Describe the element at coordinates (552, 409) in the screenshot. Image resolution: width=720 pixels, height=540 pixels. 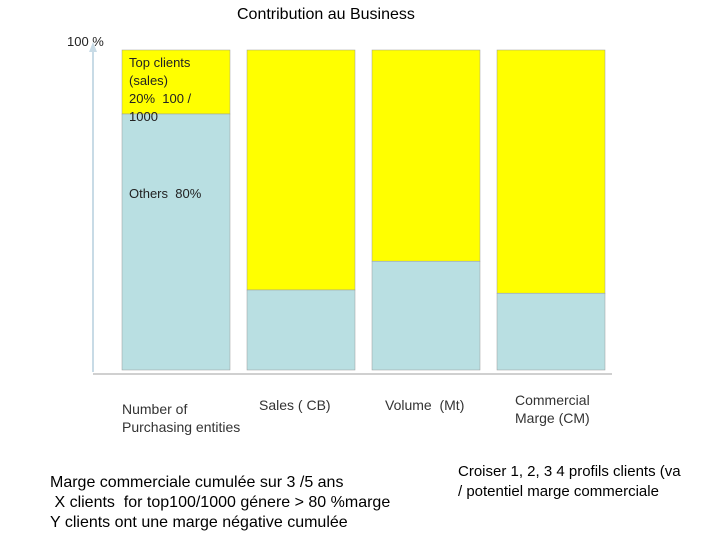
I see `x-tick-label: Commercial Marge (CM)` at that location.